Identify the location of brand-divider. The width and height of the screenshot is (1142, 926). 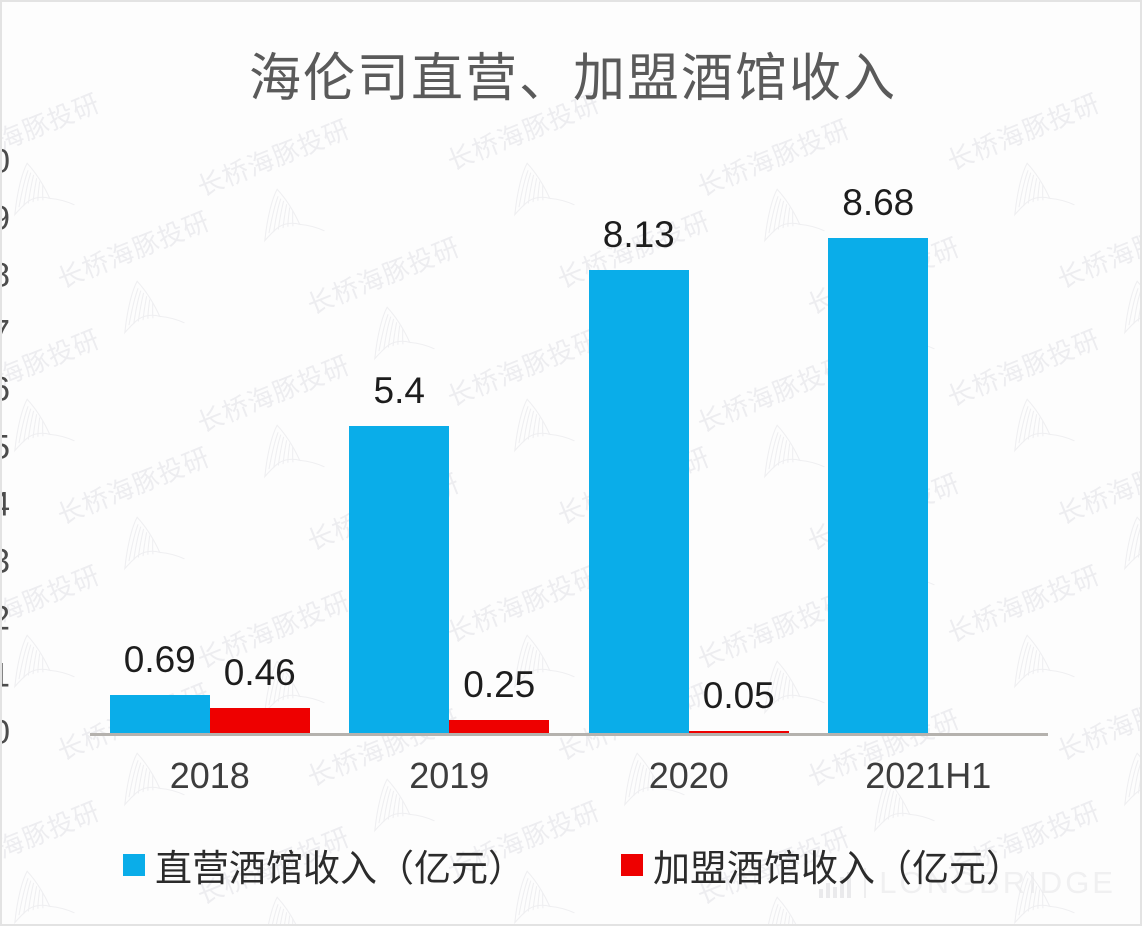
(865, 883).